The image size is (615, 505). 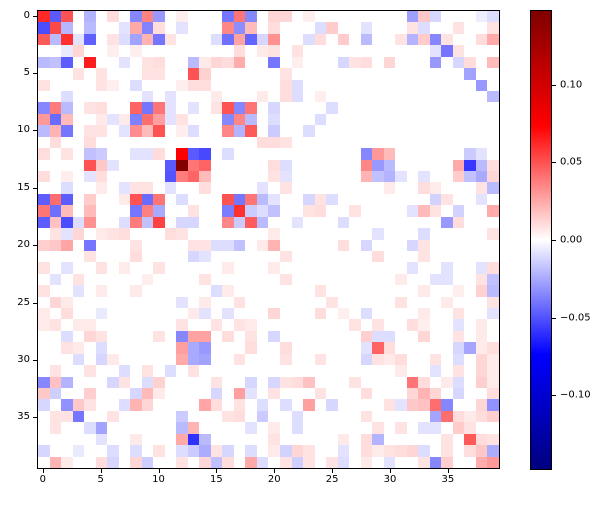 I want to click on y-axis-tick-label: 15, so click(x=23, y=187).